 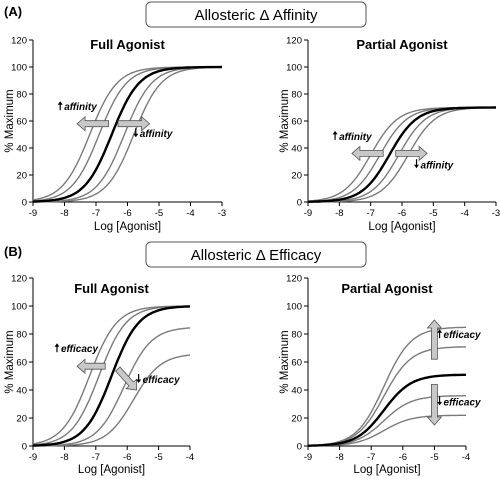 I want to click on chart-title: Partial Agonist, so click(x=387, y=288).